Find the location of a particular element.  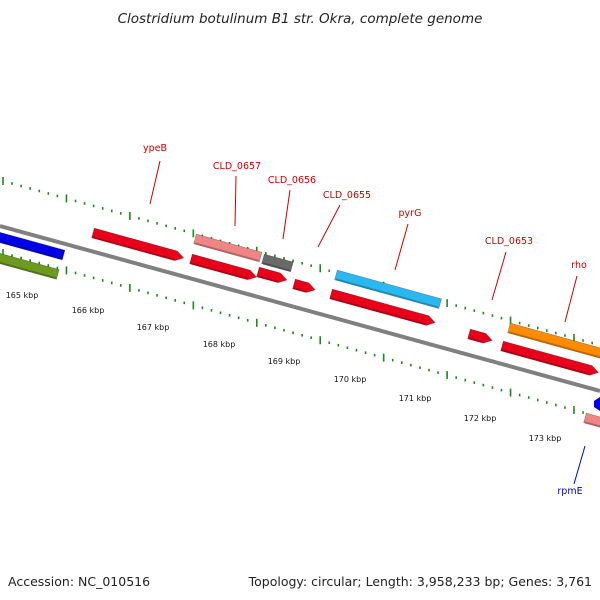

gene-rpmE is located at coordinates (591, 420).